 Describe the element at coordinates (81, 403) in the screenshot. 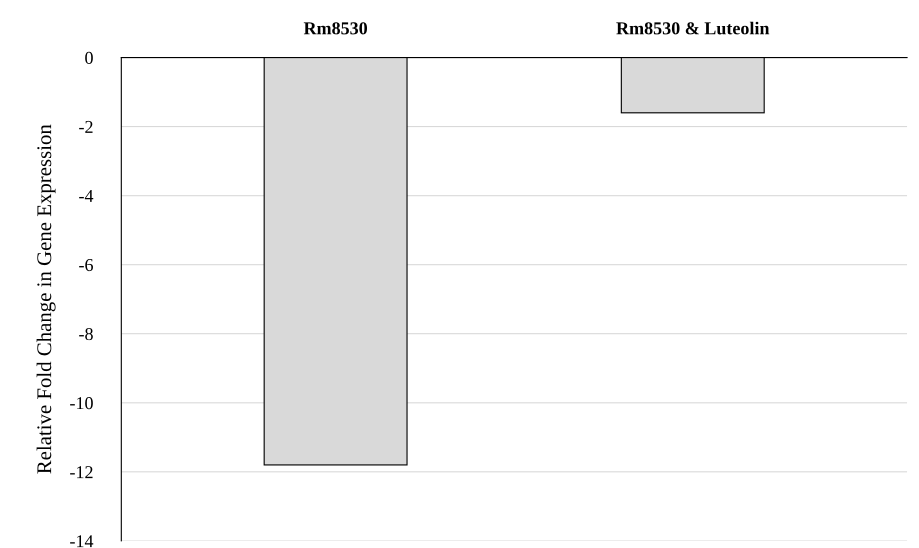

I see `y-tick-label: -10` at that location.